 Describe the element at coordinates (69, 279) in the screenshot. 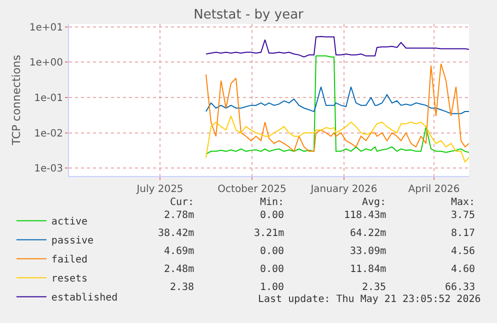

I see `legend-label: resets` at that location.